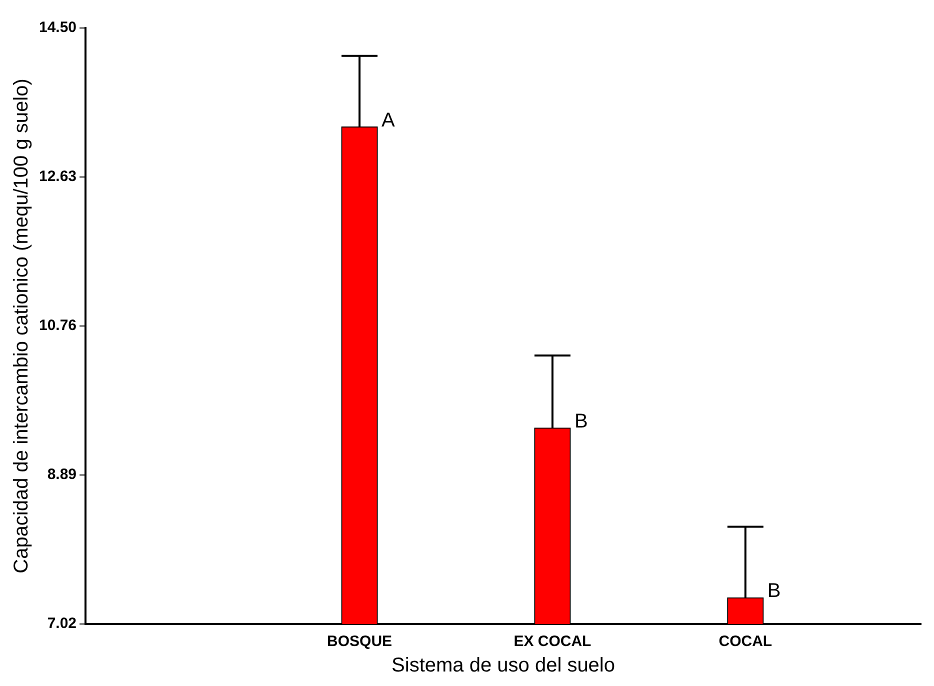 This screenshot has height=686, width=934. Describe the element at coordinates (553, 641) in the screenshot. I see `x-tick-label: EX COCAL` at that location.